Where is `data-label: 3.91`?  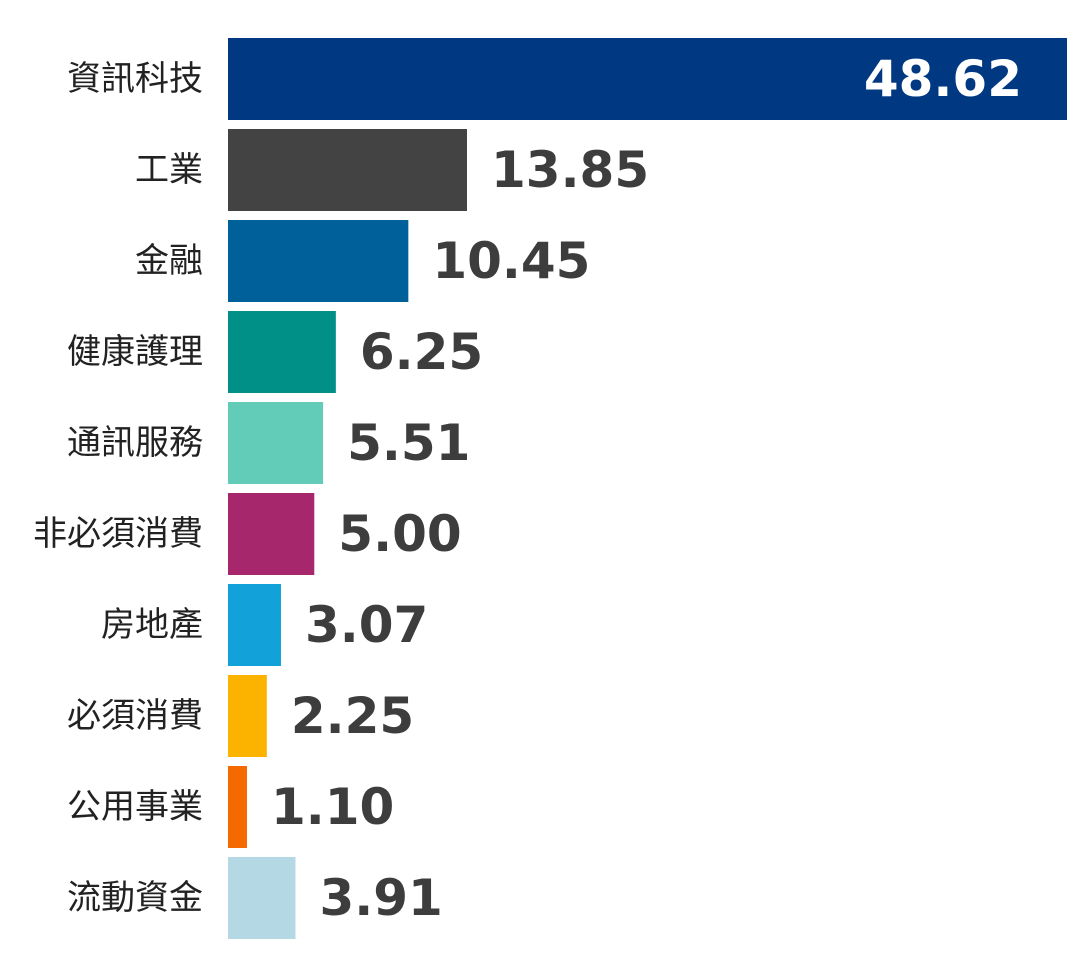
data-label: 3.91 is located at coordinates (380, 898).